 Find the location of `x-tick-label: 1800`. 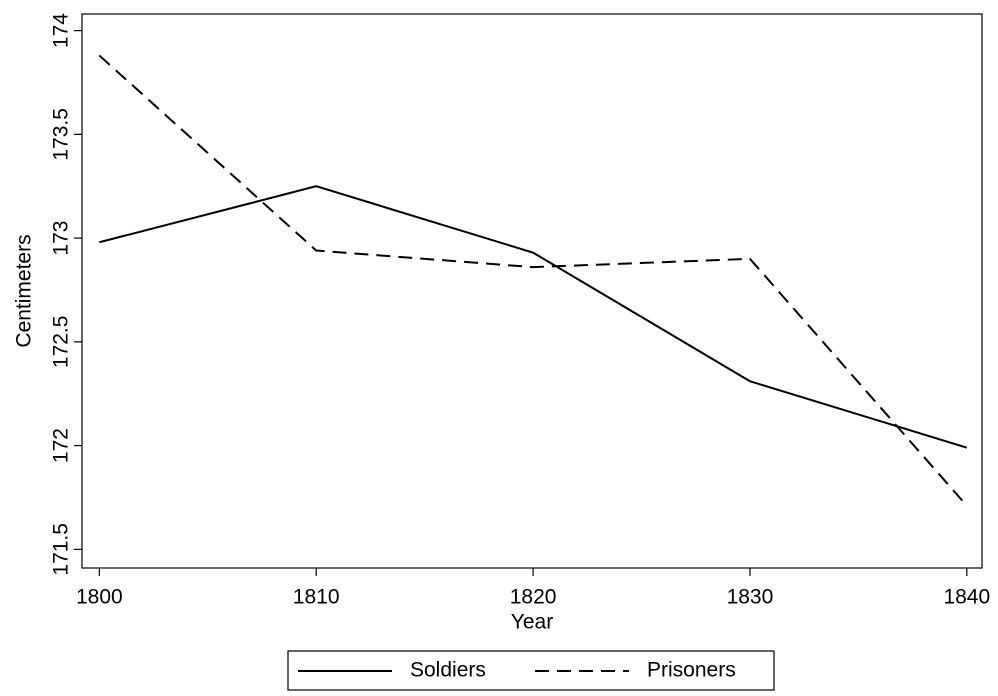

x-tick-label: 1800 is located at coordinates (99, 597).